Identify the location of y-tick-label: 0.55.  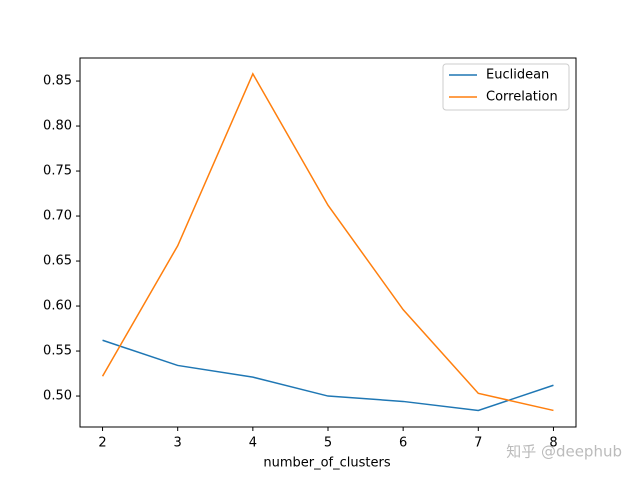
(57, 351).